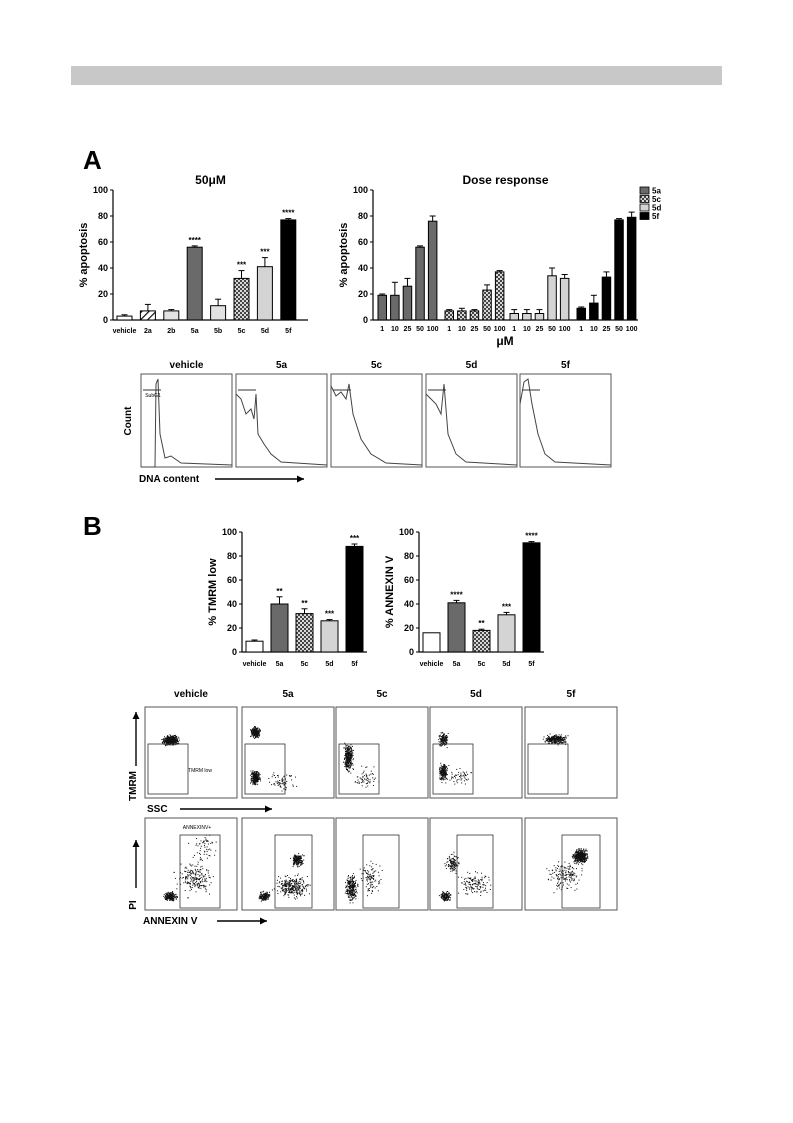 Image resolution: width=793 pixels, height=1123 pixels. I want to click on chart-50um-significance: ****, so click(194, 240).